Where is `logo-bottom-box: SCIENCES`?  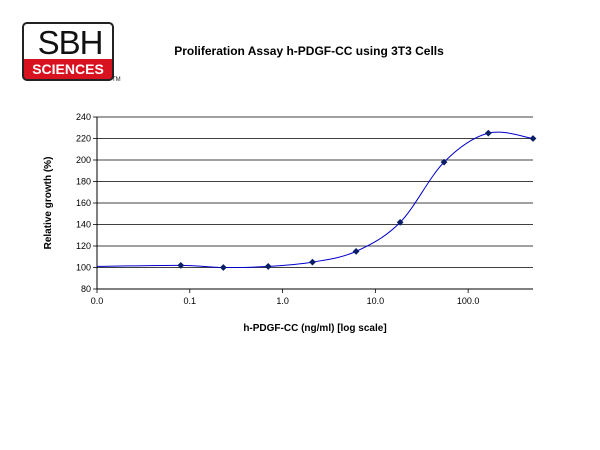 logo-bottom-box: SCIENCES is located at coordinates (68, 70).